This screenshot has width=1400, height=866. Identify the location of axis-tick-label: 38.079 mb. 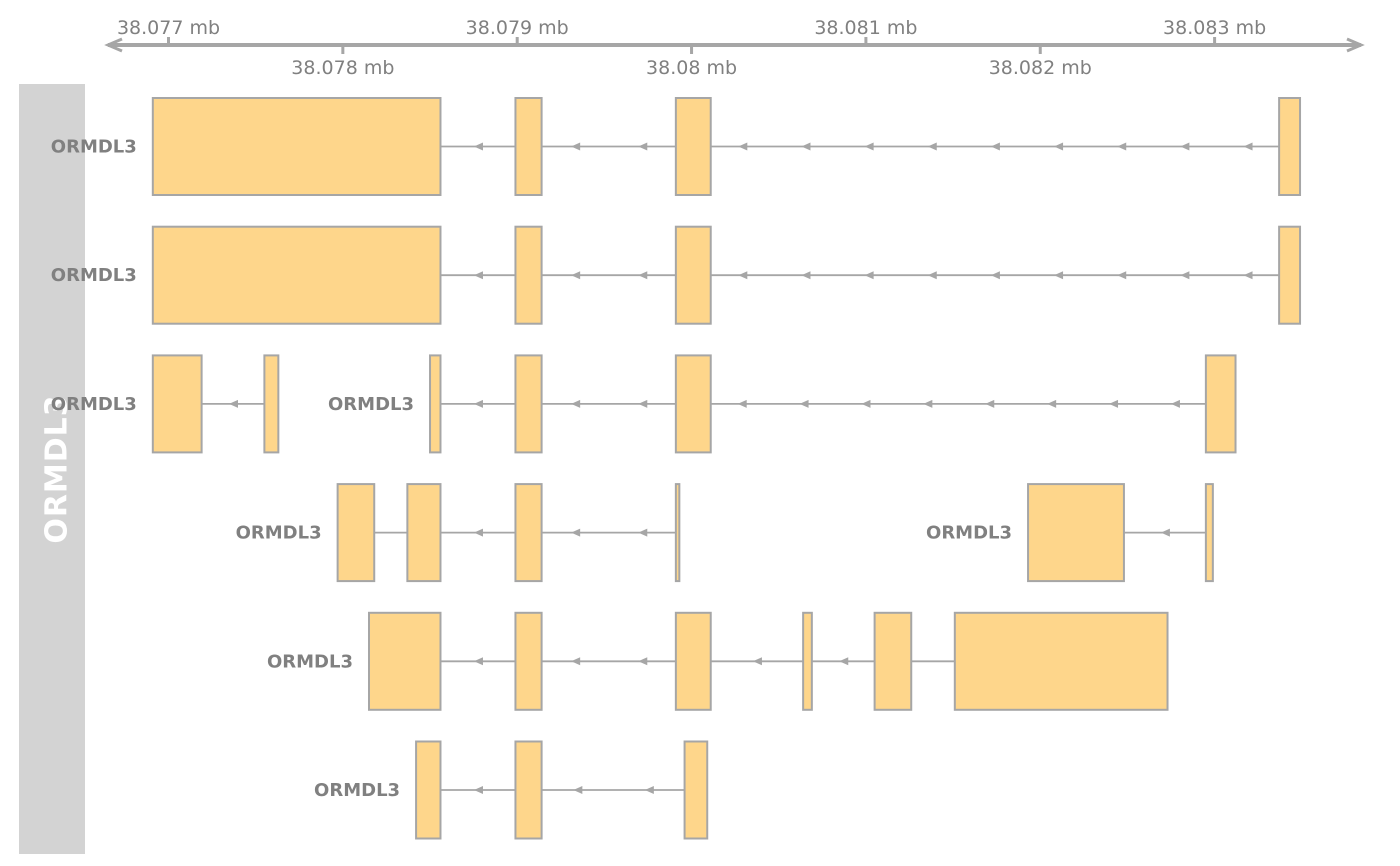
(517, 28).